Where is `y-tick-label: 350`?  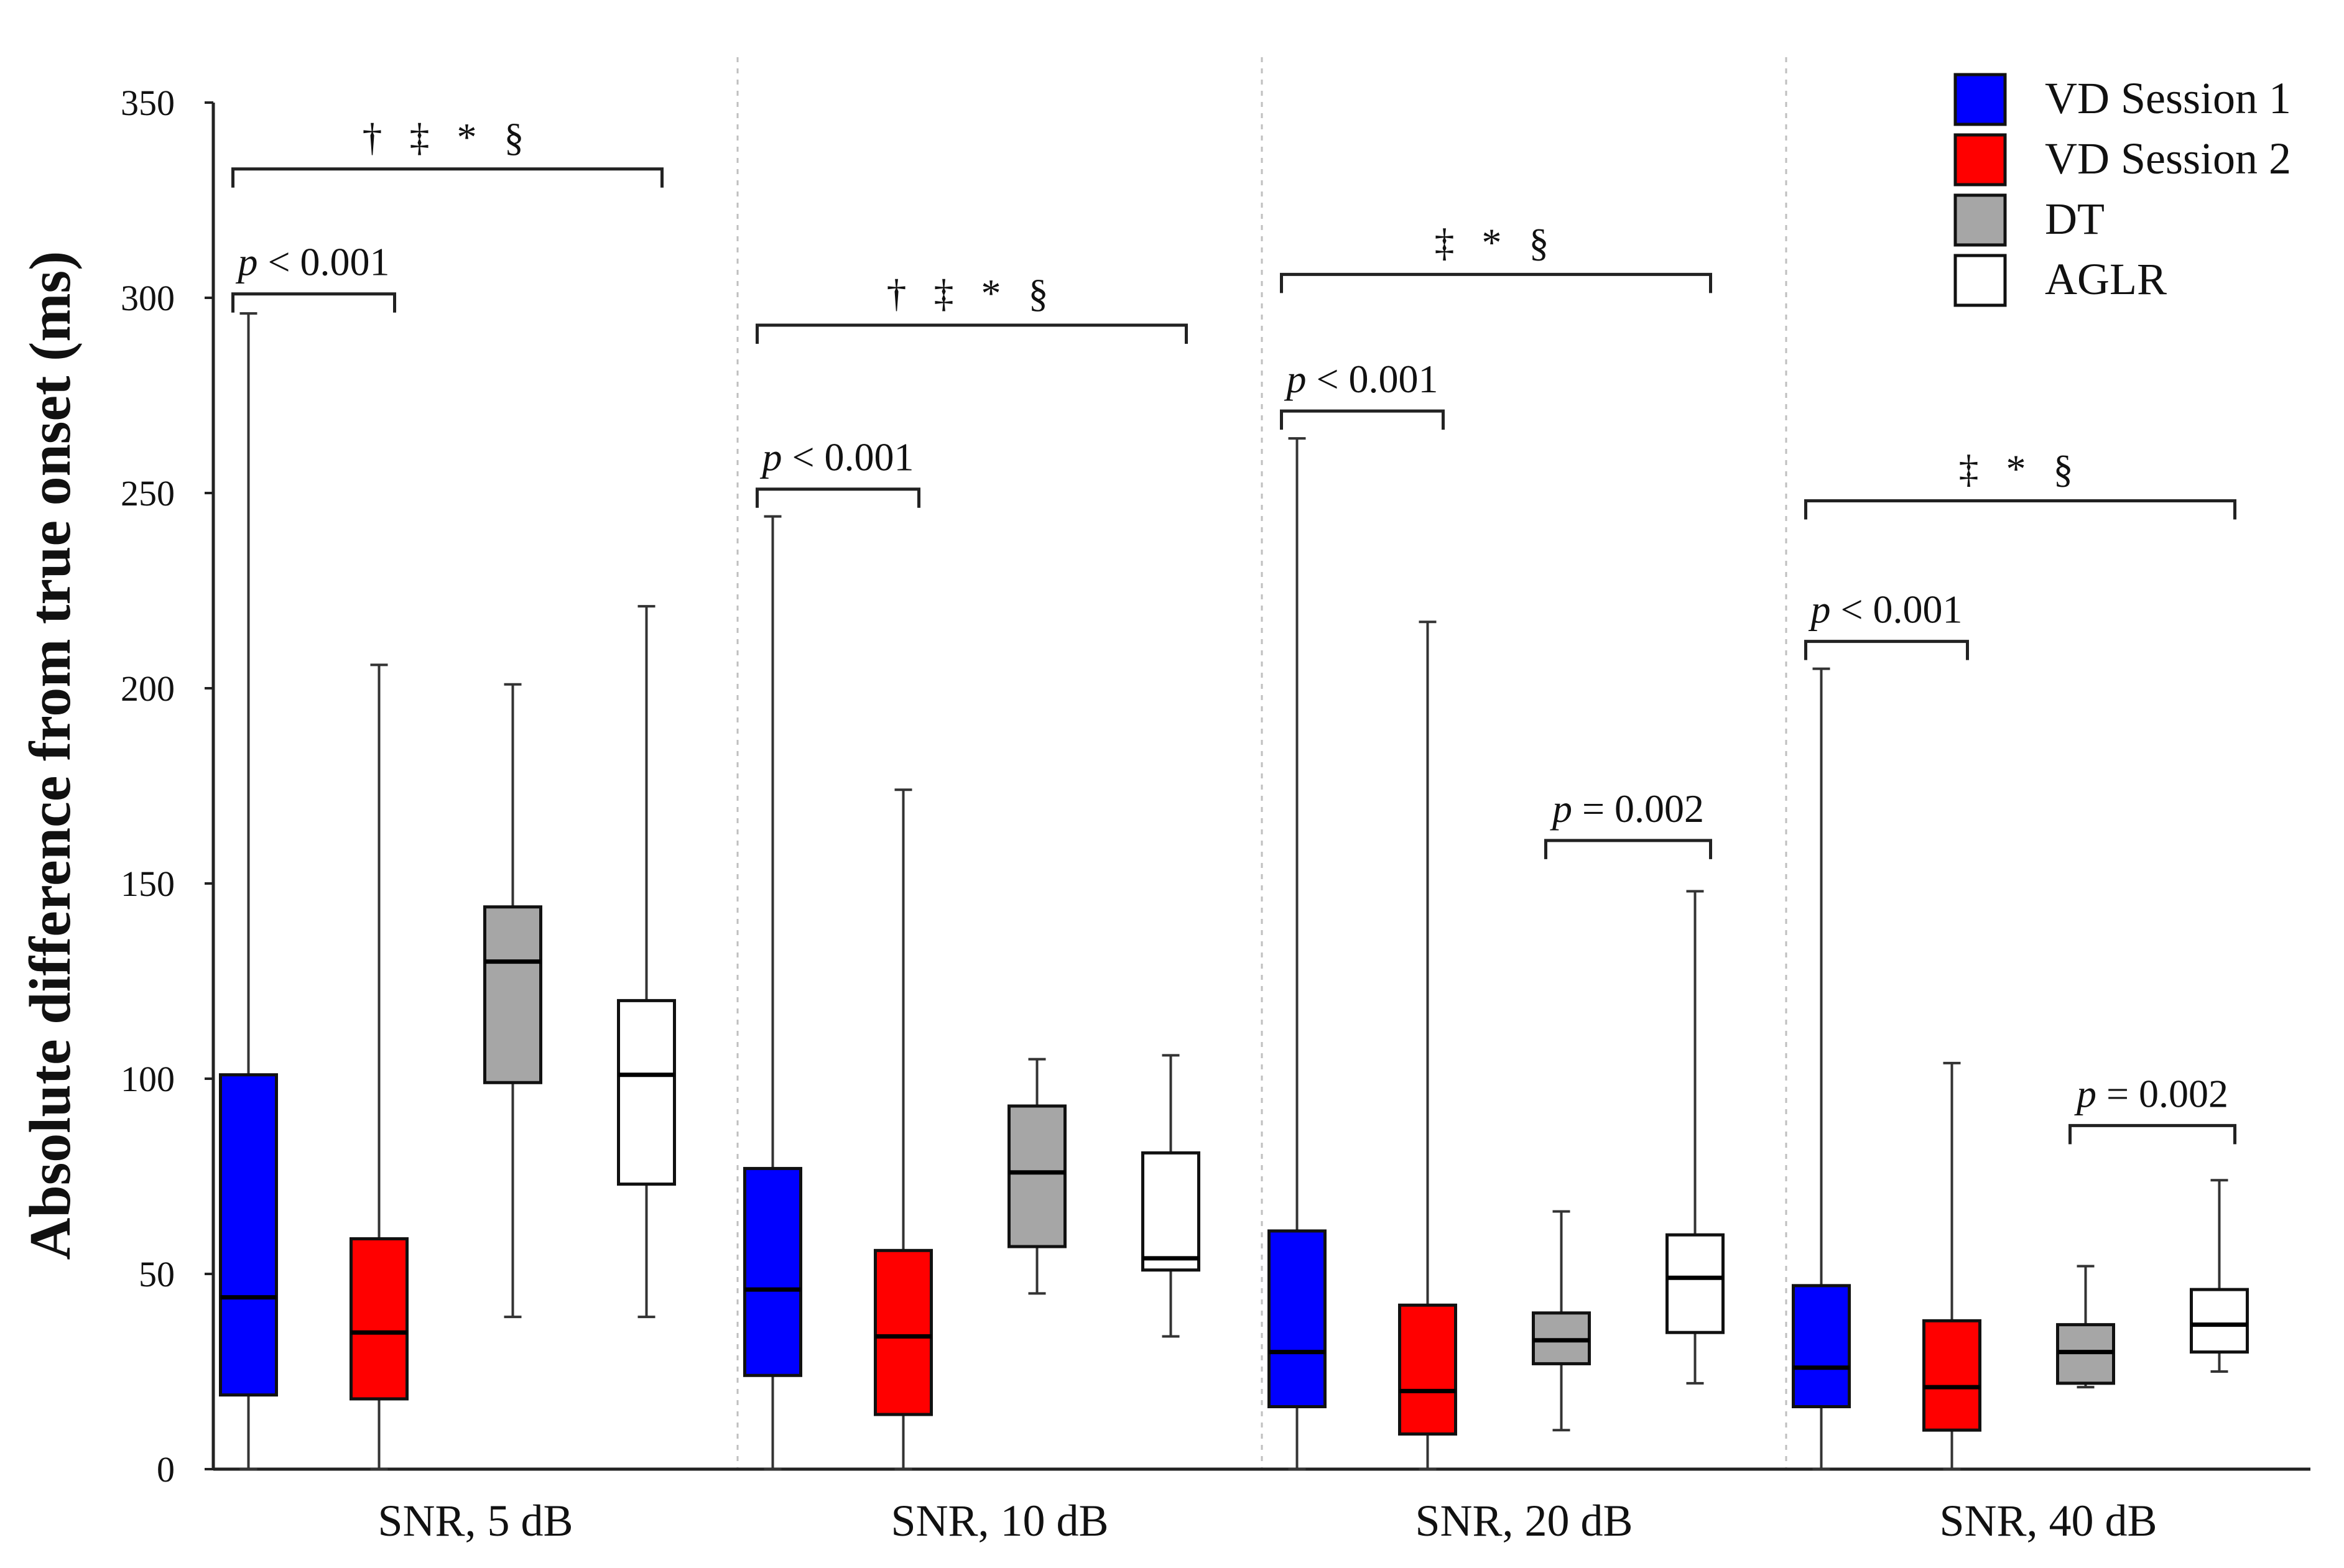
y-tick-label: 350 is located at coordinates (148, 103).